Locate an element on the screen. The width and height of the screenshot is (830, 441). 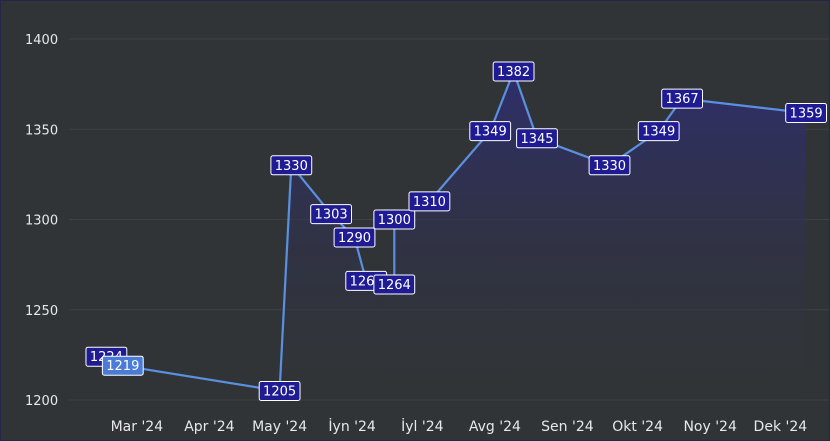
data-label-value: 1382 is located at coordinates (513, 72).